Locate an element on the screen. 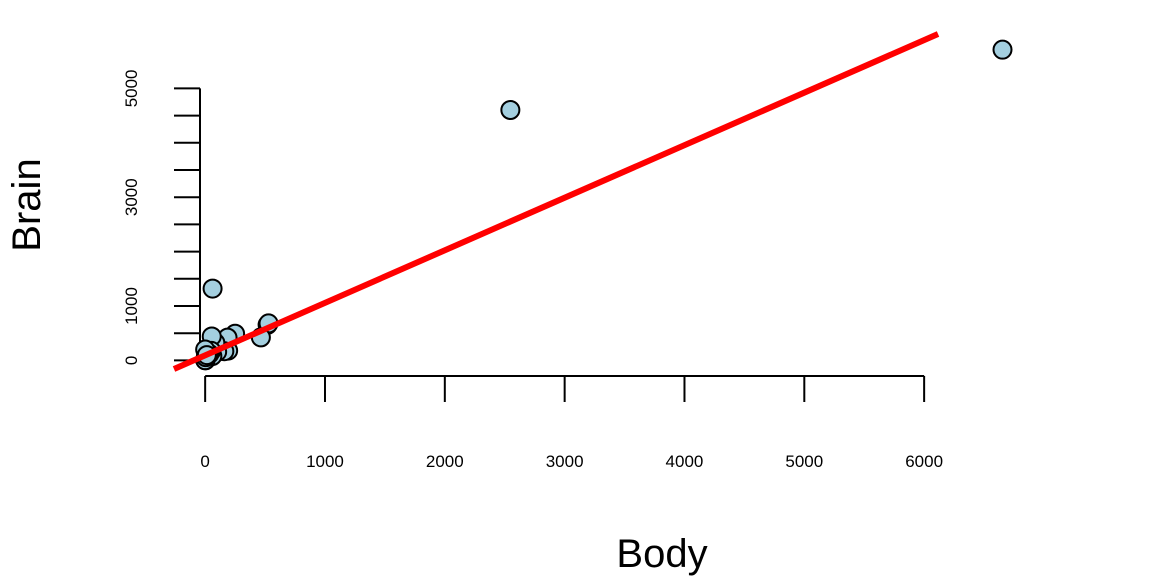 The image size is (1152, 576). y-axis-title: Brain is located at coordinates (27, 204).